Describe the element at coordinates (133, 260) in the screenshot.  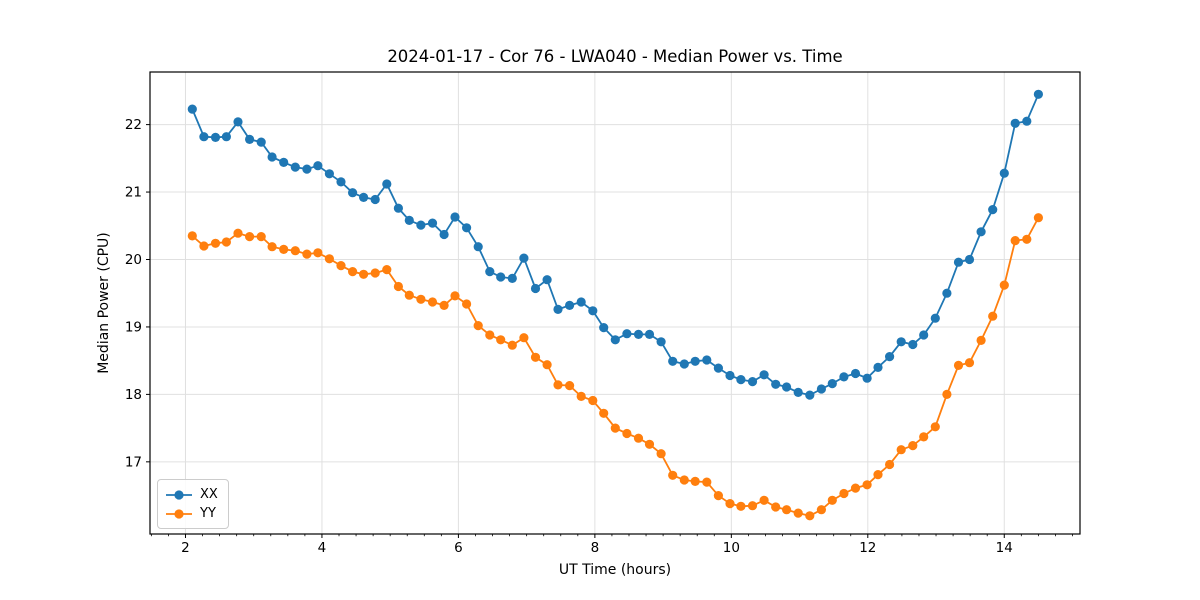
I see `y-tick-label: 20` at that location.